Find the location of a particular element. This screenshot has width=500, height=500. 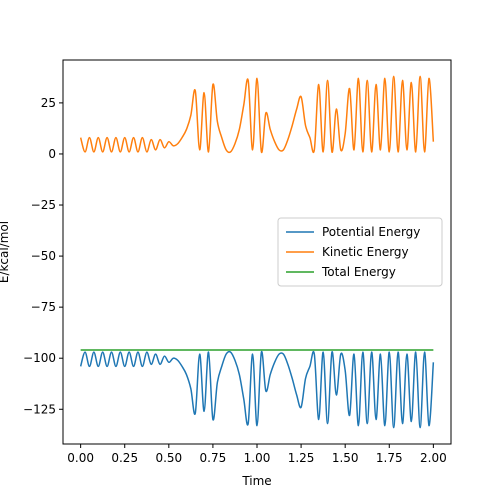

x-tick-label: 0.00 is located at coordinates (80, 458).